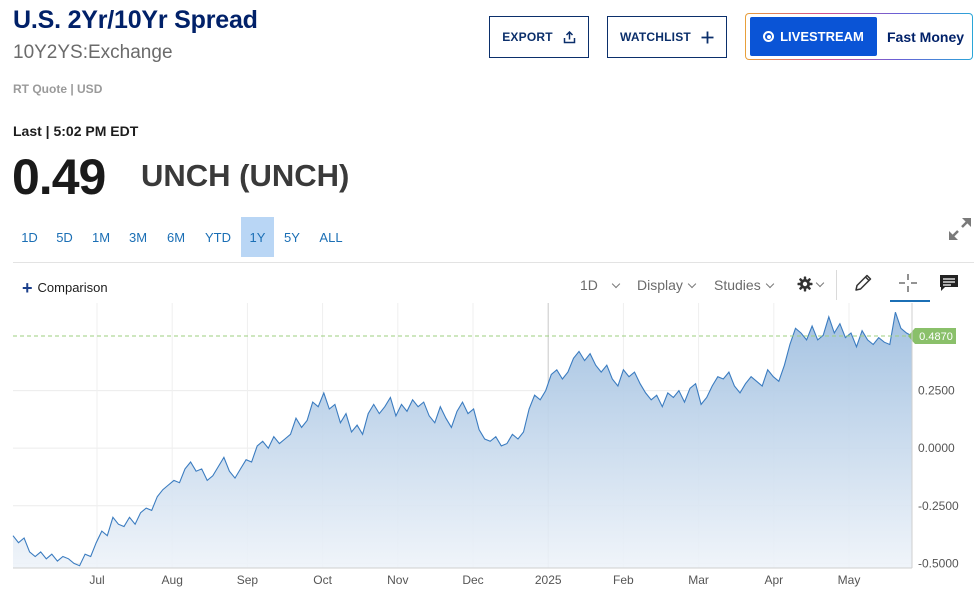 This screenshot has height=595, width=974. What do you see at coordinates (248, 580) in the screenshot?
I see `x-tick-label: Sep` at bounding box center [248, 580].